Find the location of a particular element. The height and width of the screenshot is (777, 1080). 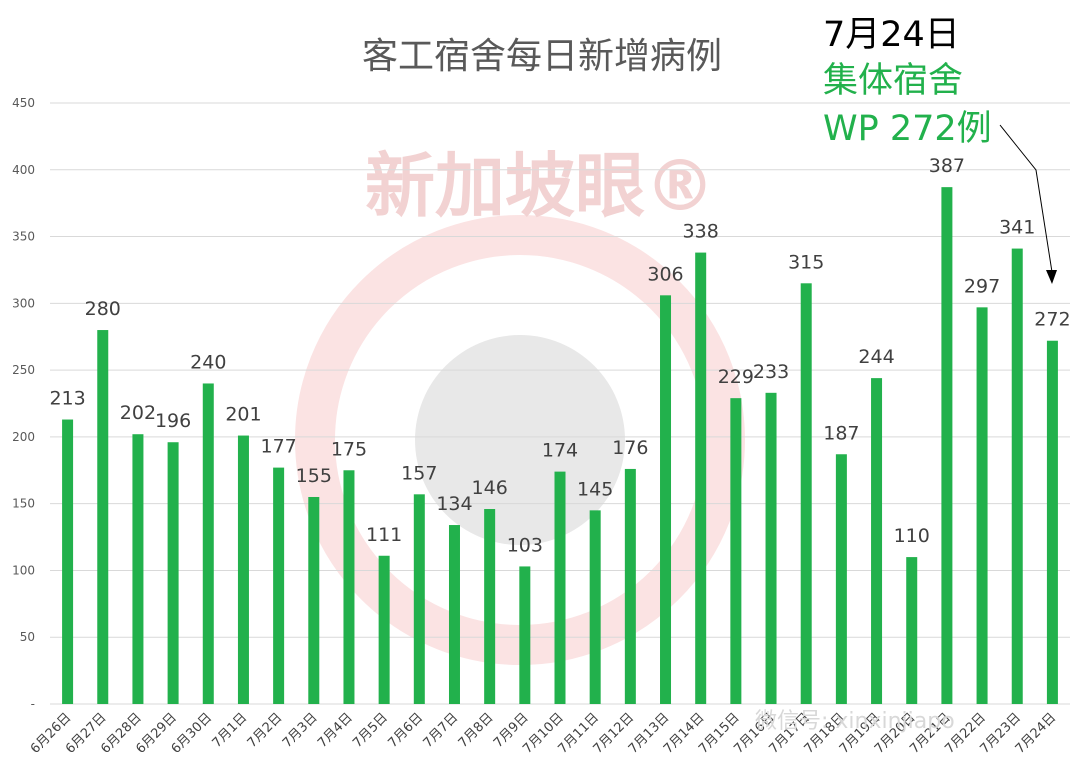

x-tick-label: 7月6日 is located at coordinates (405, 730).